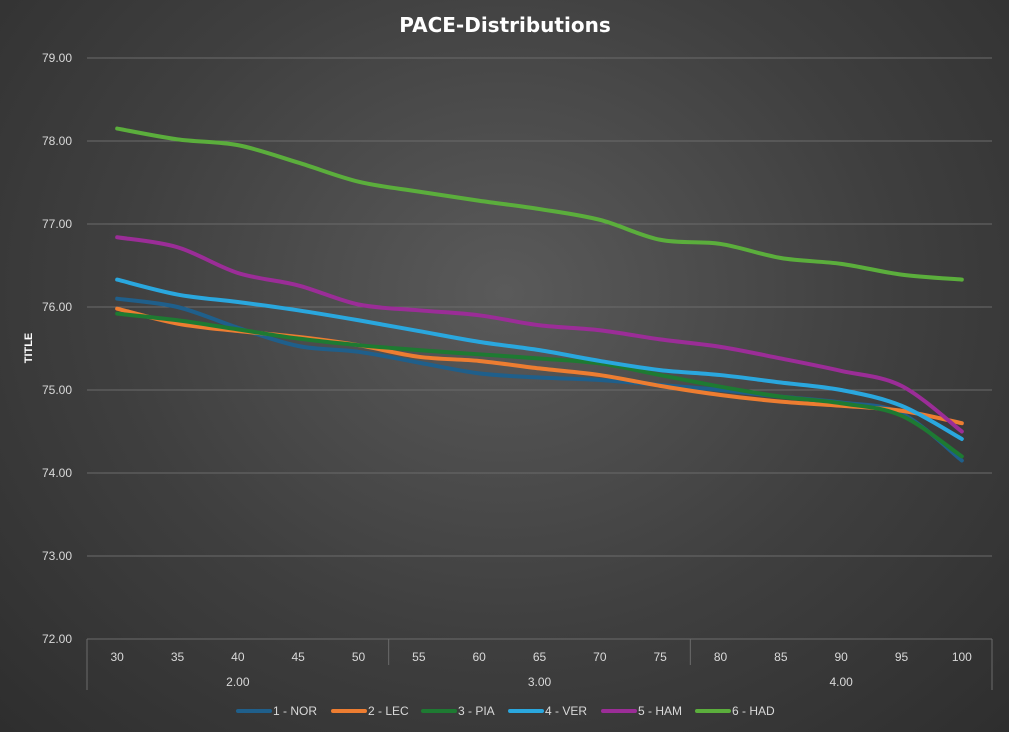 Image resolution: width=1009 pixels, height=732 pixels. What do you see at coordinates (660, 711) in the screenshot?
I see `legend-label-5: 5 - HAM` at bounding box center [660, 711].